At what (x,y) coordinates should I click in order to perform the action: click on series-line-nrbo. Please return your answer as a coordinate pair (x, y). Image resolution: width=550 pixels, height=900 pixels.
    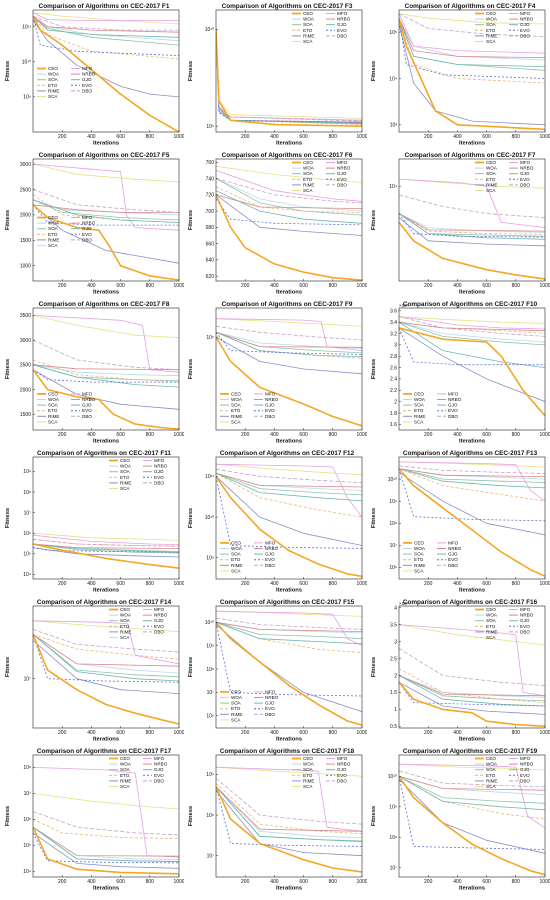
    Looking at the image, I should click on (289, 809).